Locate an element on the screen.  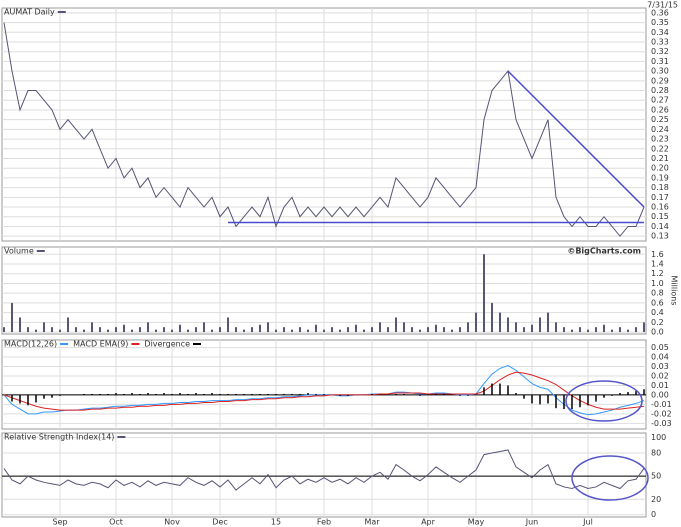
x-tick-label: Feb is located at coordinates (324, 522).